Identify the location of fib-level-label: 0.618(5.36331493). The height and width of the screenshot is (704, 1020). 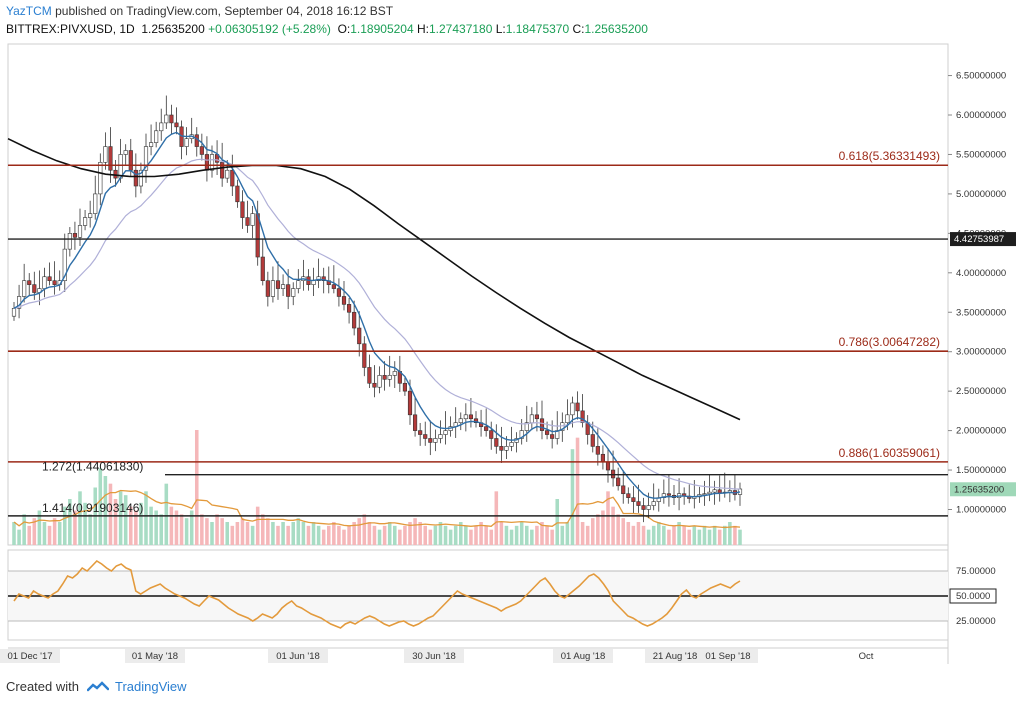
(889, 156).